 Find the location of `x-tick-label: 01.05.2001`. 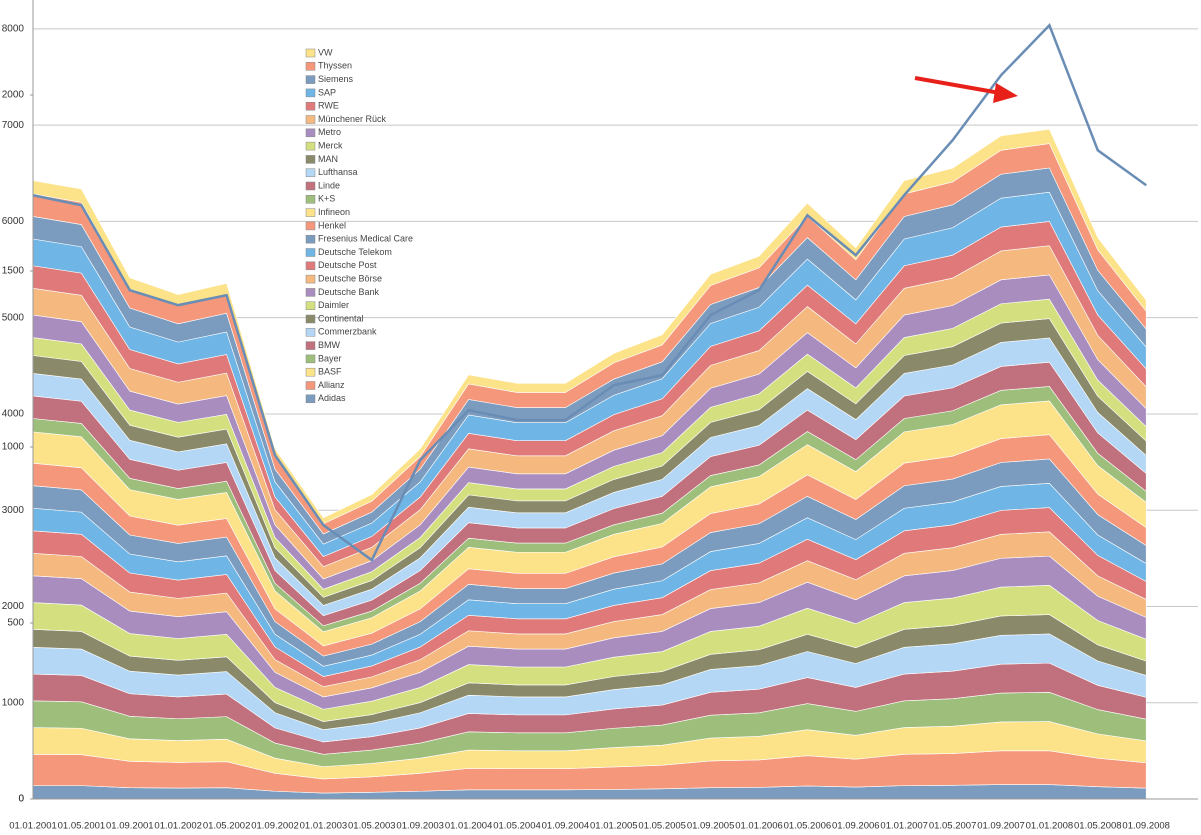

x-tick-label: 01.05.2001 is located at coordinates (82, 826).